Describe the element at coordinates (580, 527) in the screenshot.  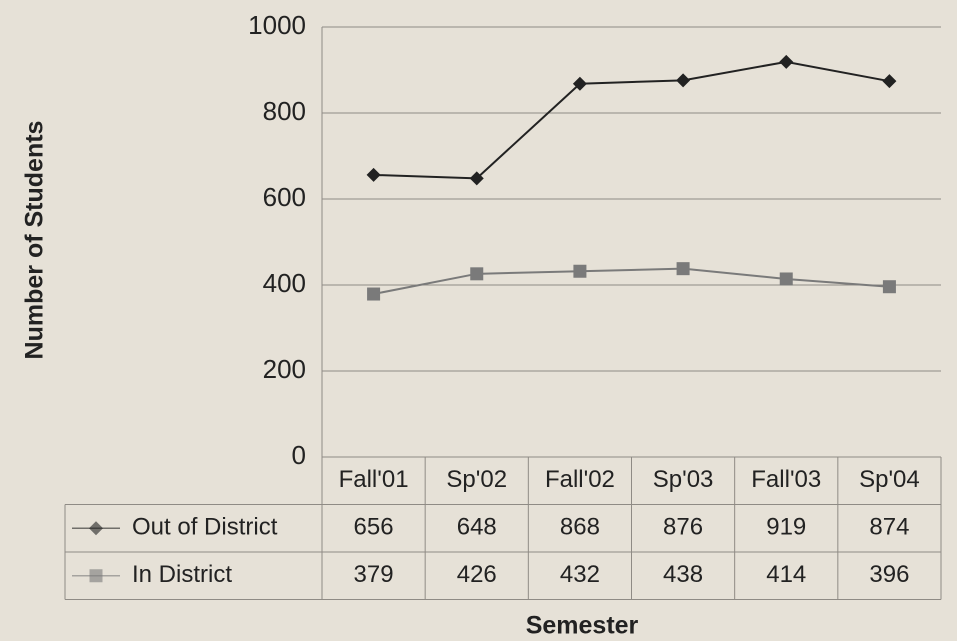
I see `table-value: 868` at that location.